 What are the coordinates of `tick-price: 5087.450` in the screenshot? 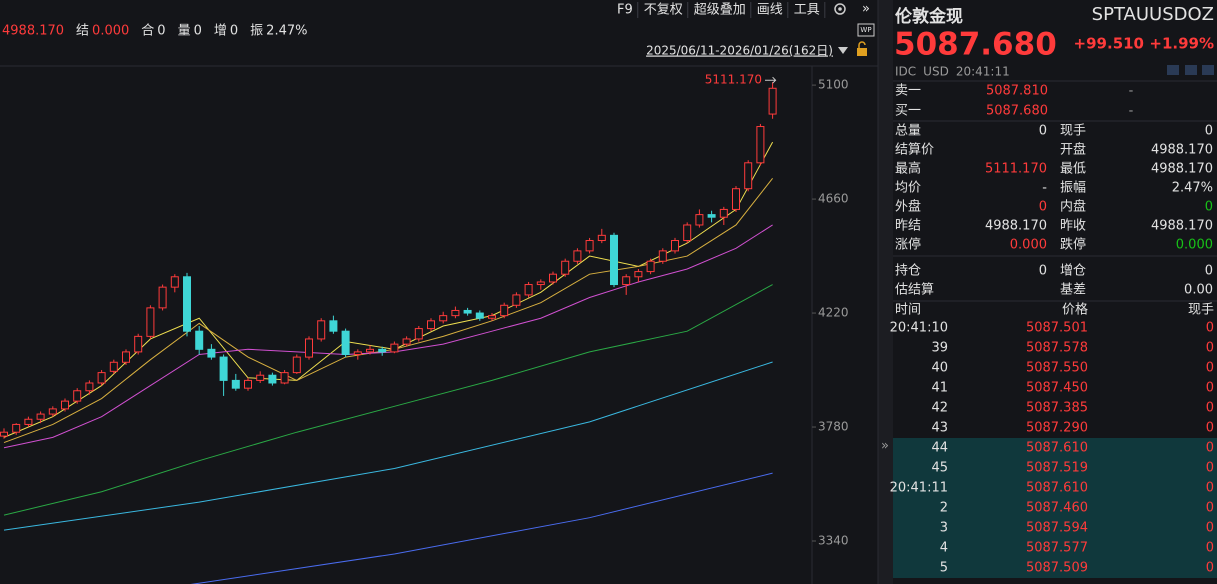 It's located at (1057, 388).